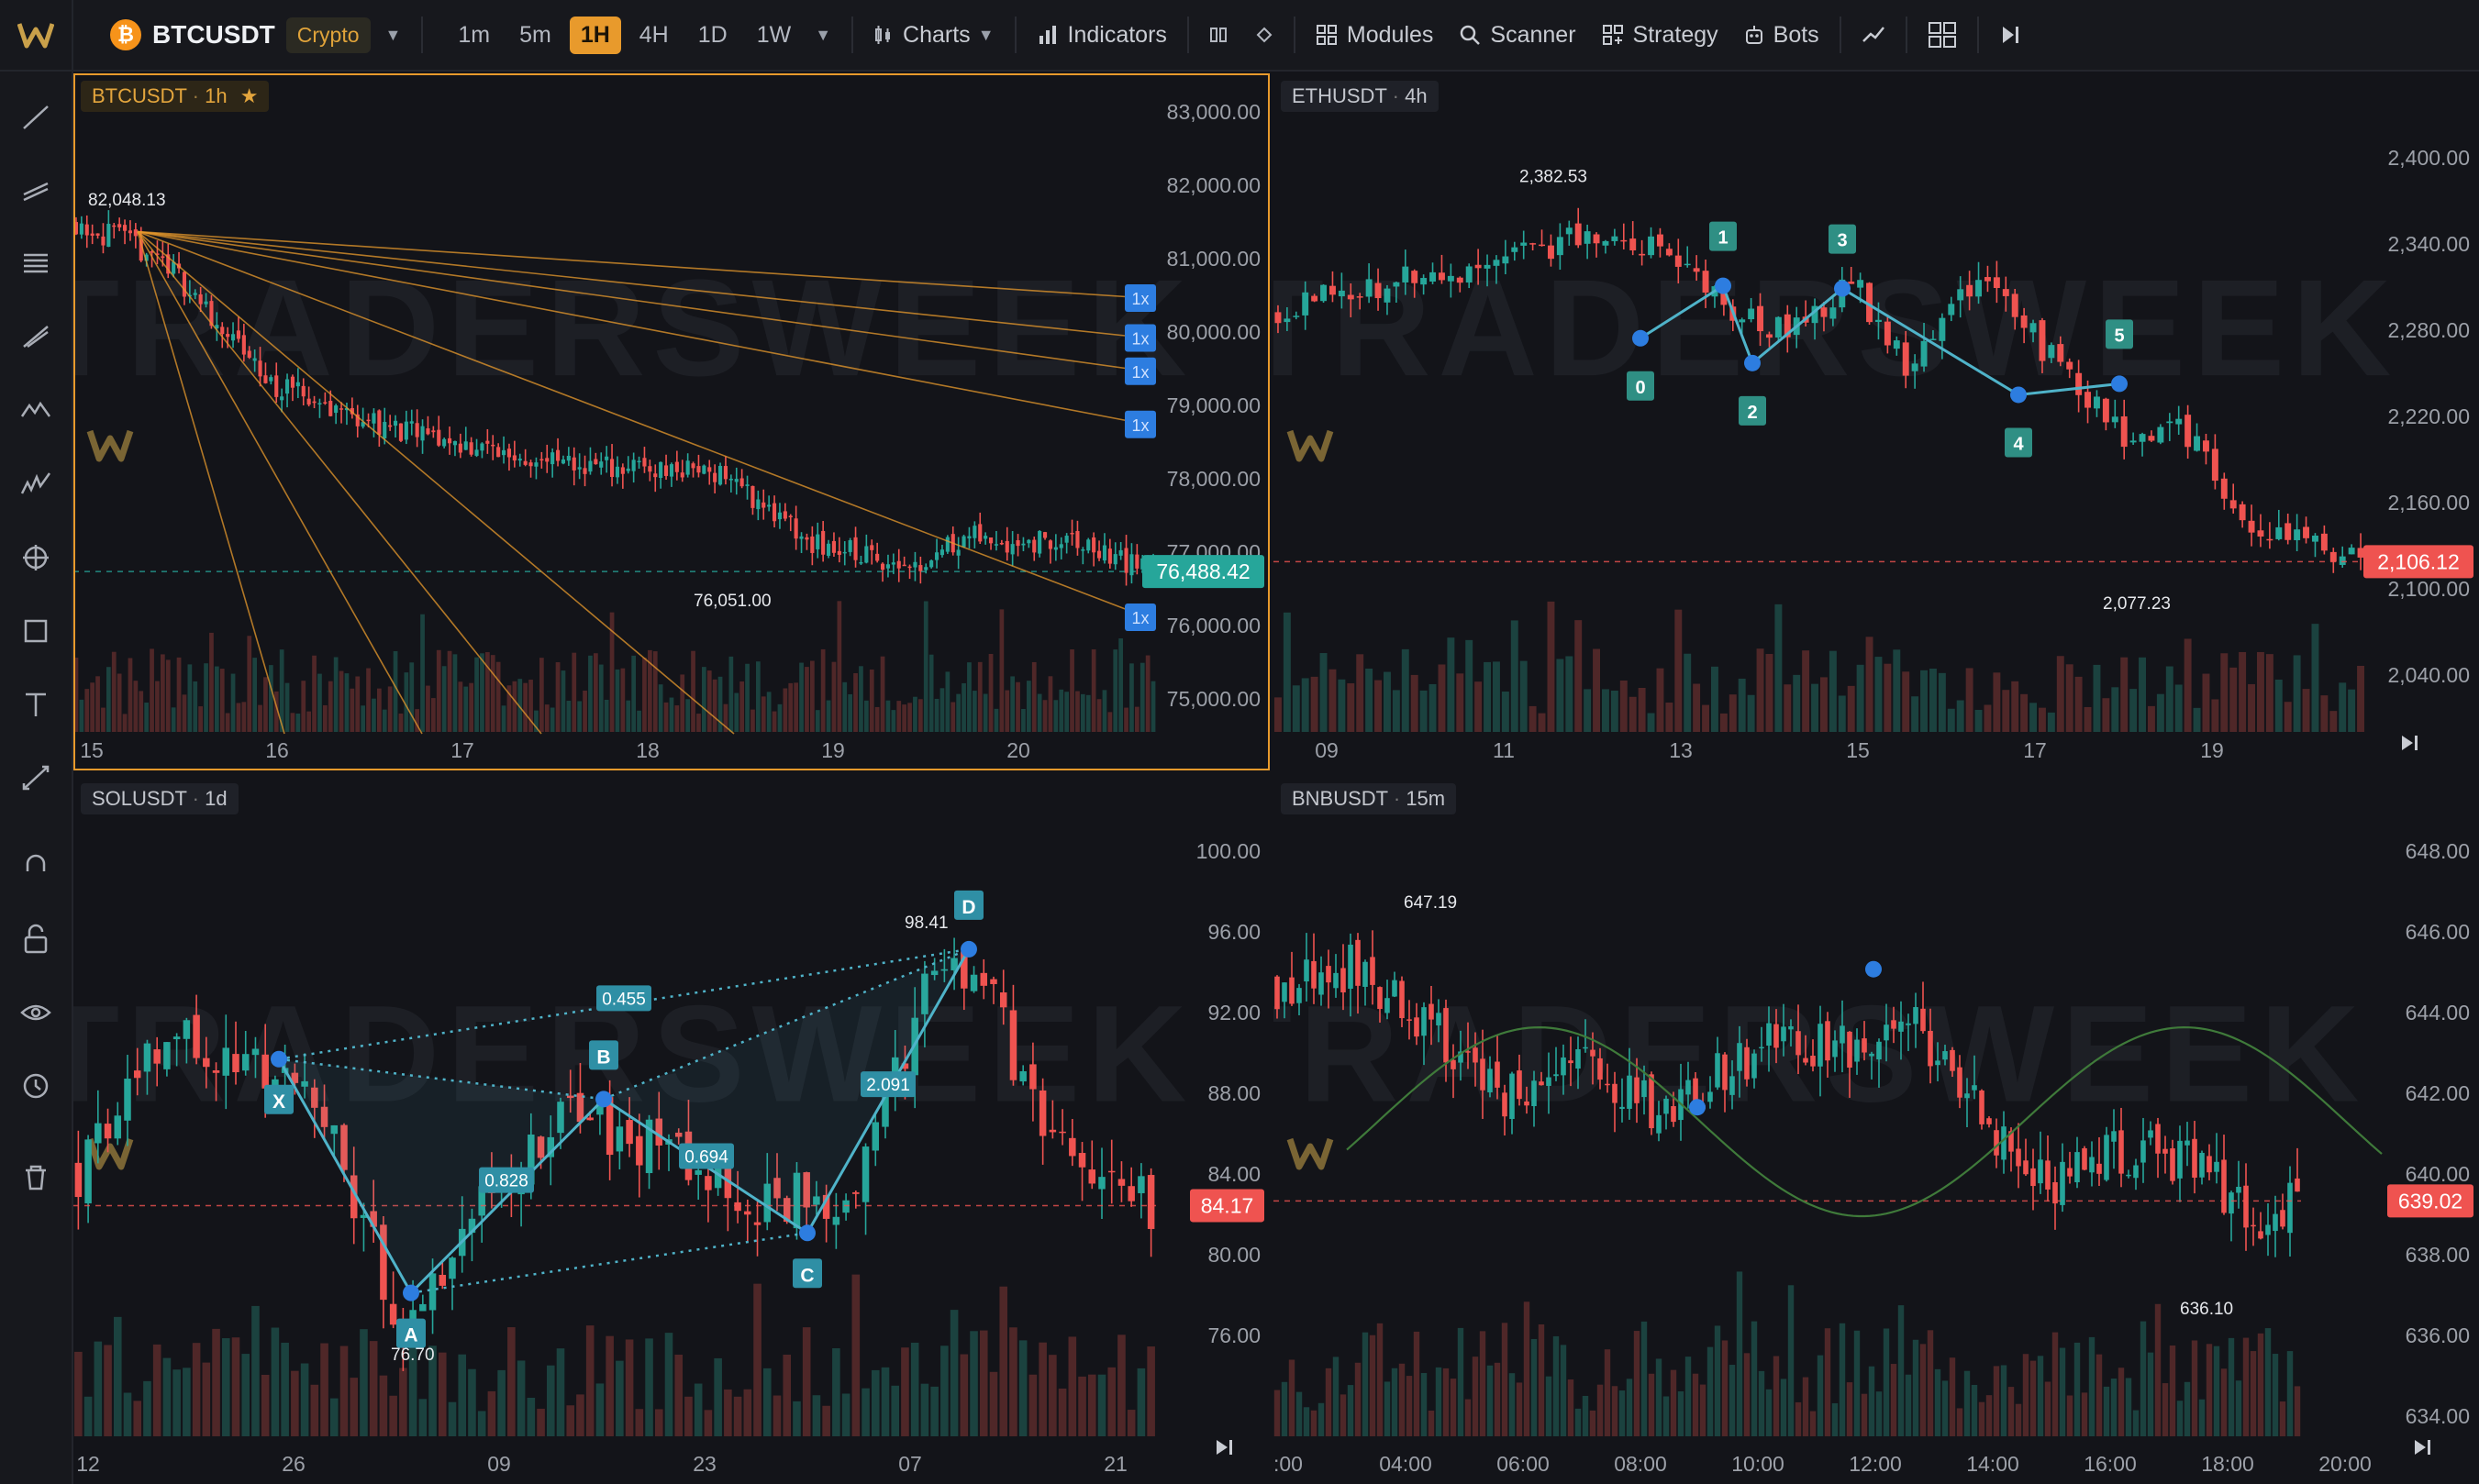 The image size is (2479, 1484). Describe the element at coordinates (774, 34) in the screenshot. I see `timeframe-1w: 1W` at that location.